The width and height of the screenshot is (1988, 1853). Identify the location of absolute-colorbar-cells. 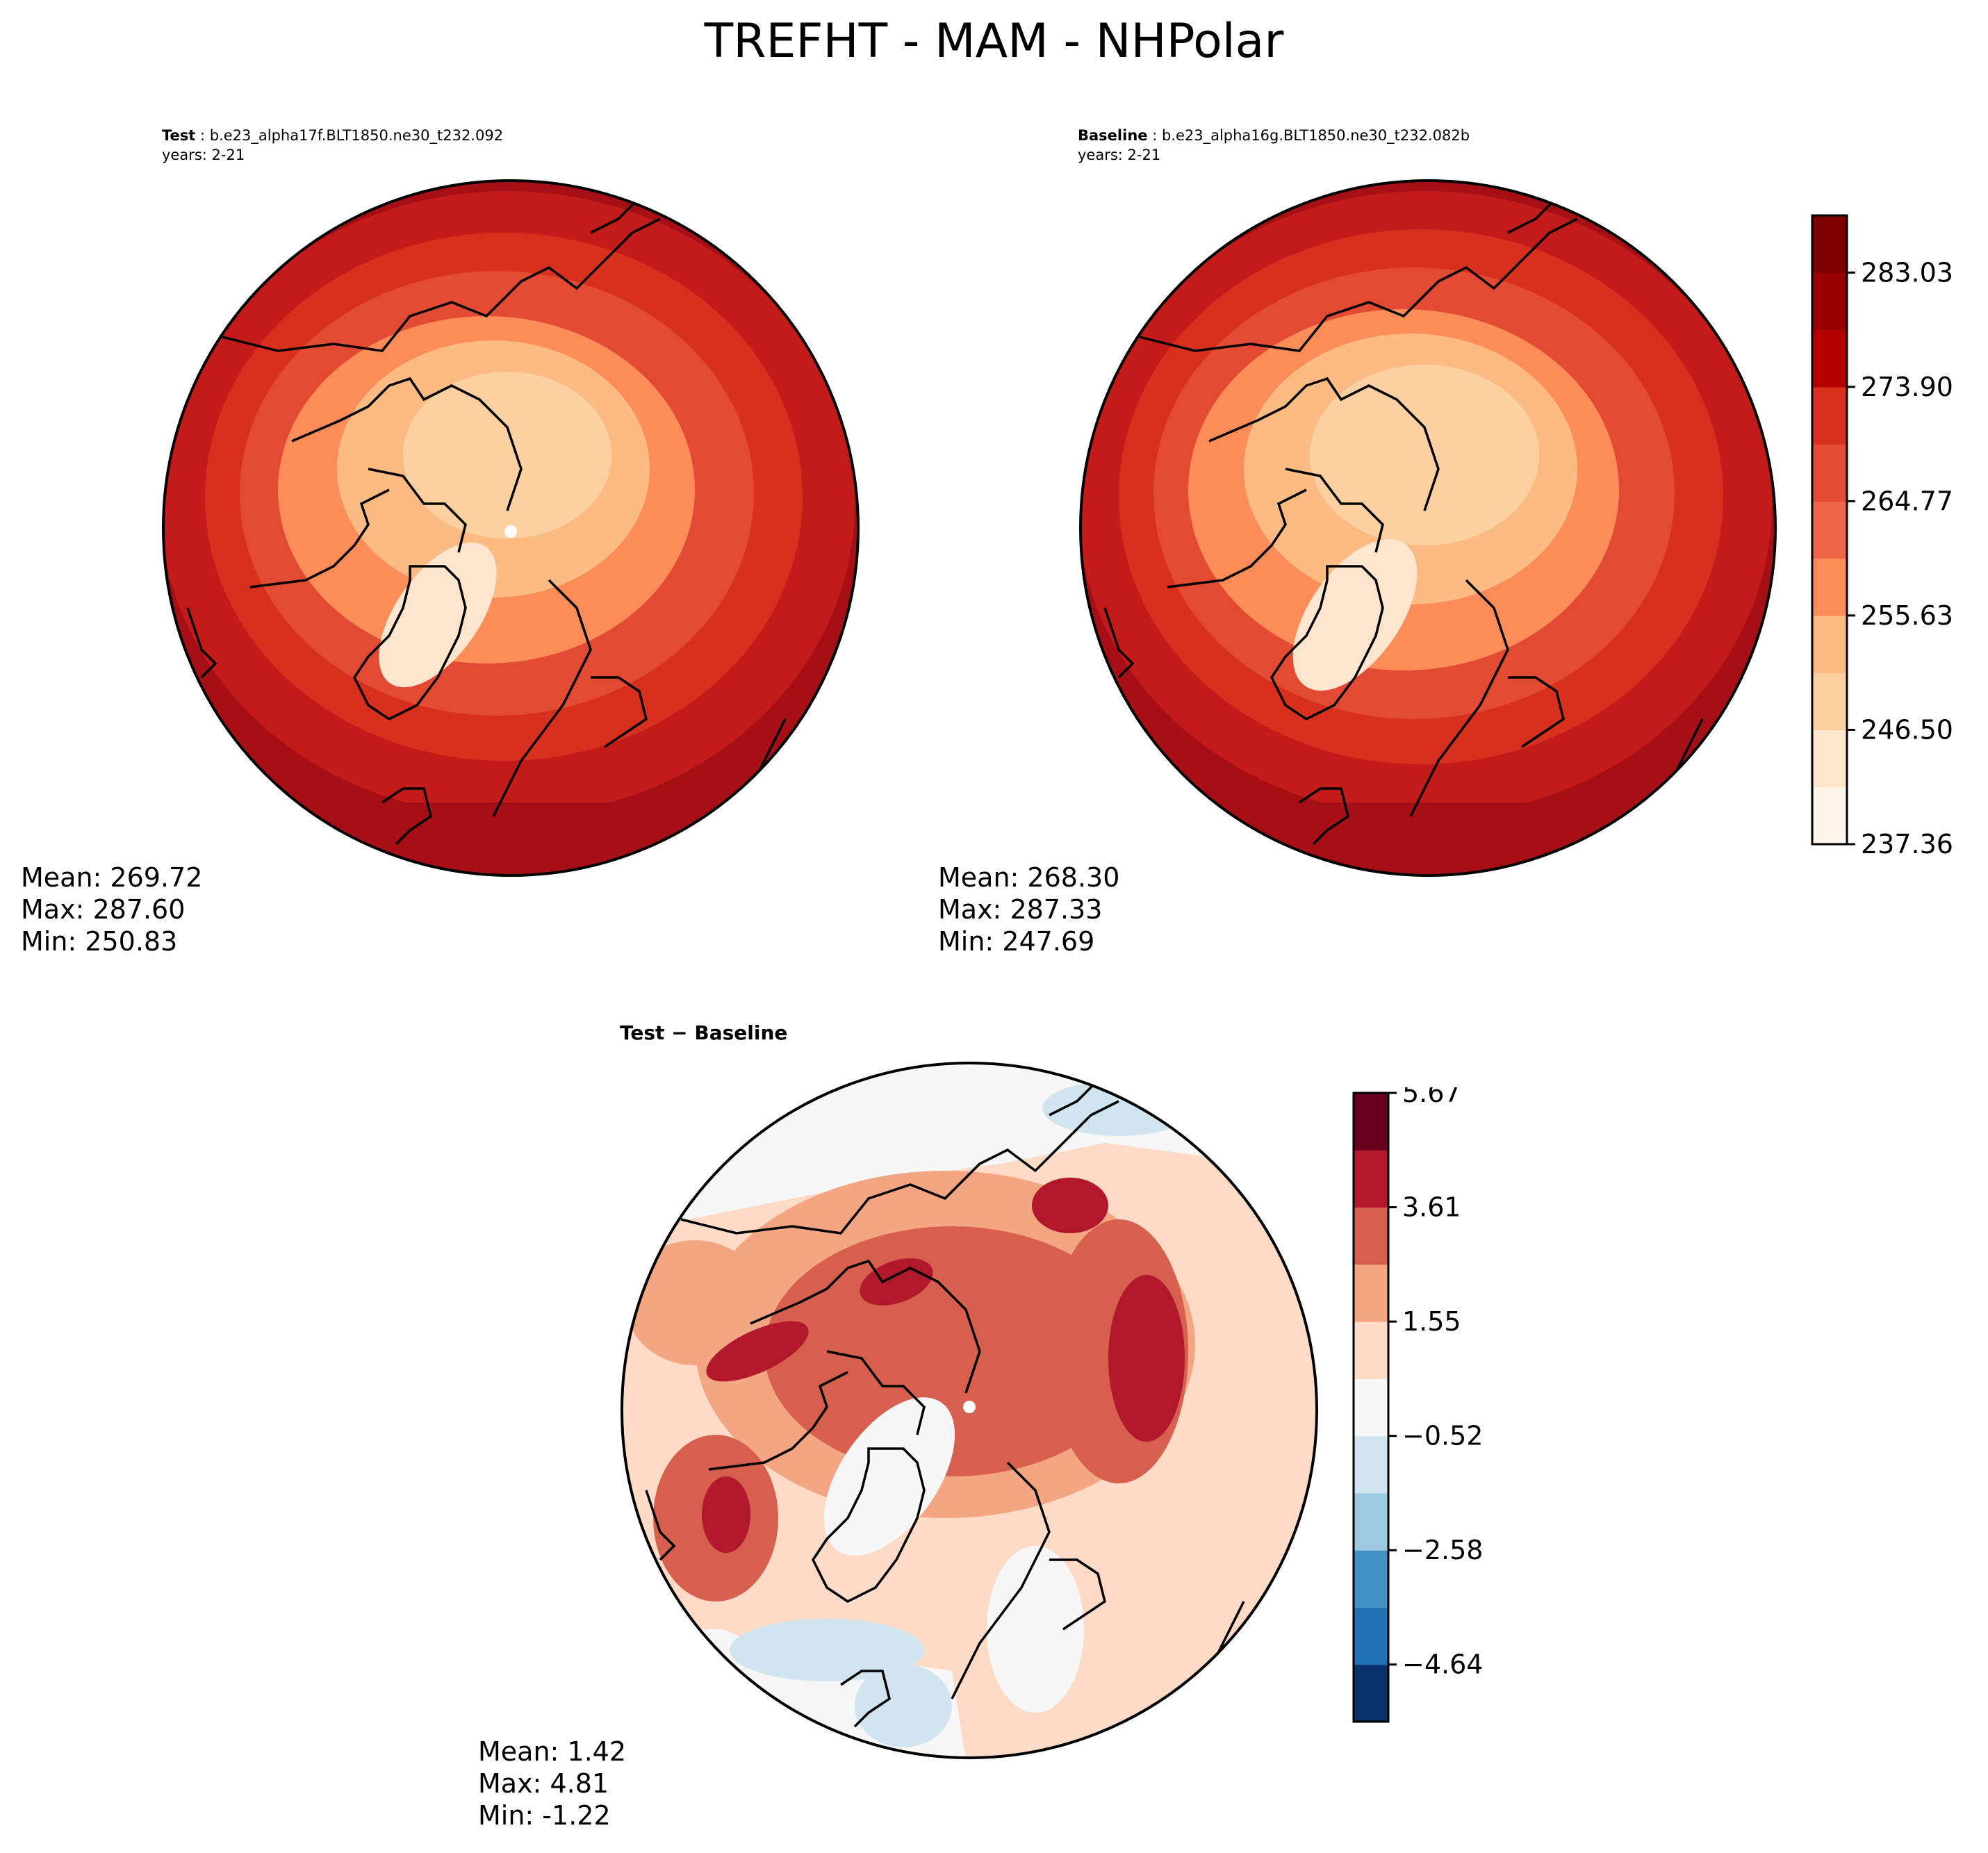
(1829, 530).